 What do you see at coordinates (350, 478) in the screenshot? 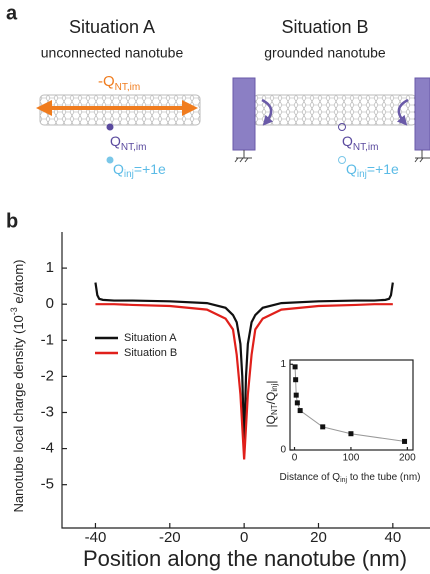
I see `x-axis-label: Distance of Qinj to the tube (nm)` at bounding box center [350, 478].